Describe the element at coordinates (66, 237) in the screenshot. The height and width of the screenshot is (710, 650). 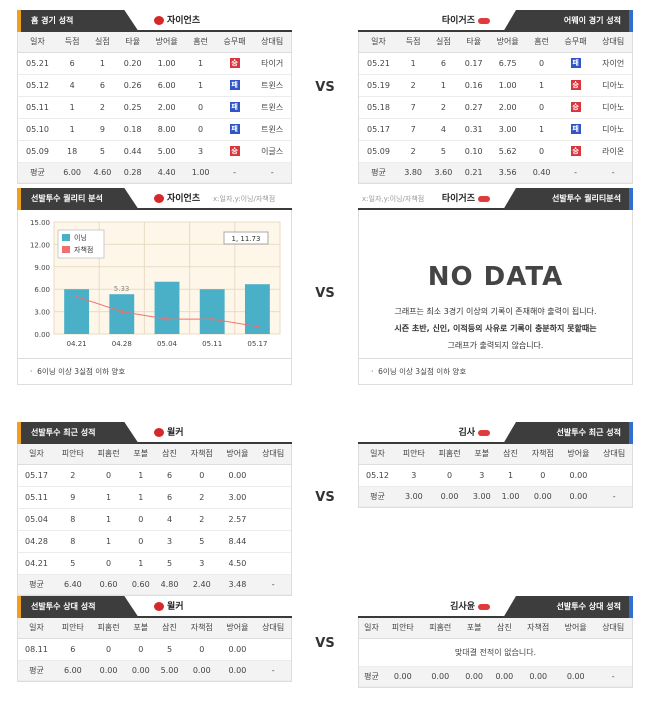
I see `legend-swatch-inning` at that location.